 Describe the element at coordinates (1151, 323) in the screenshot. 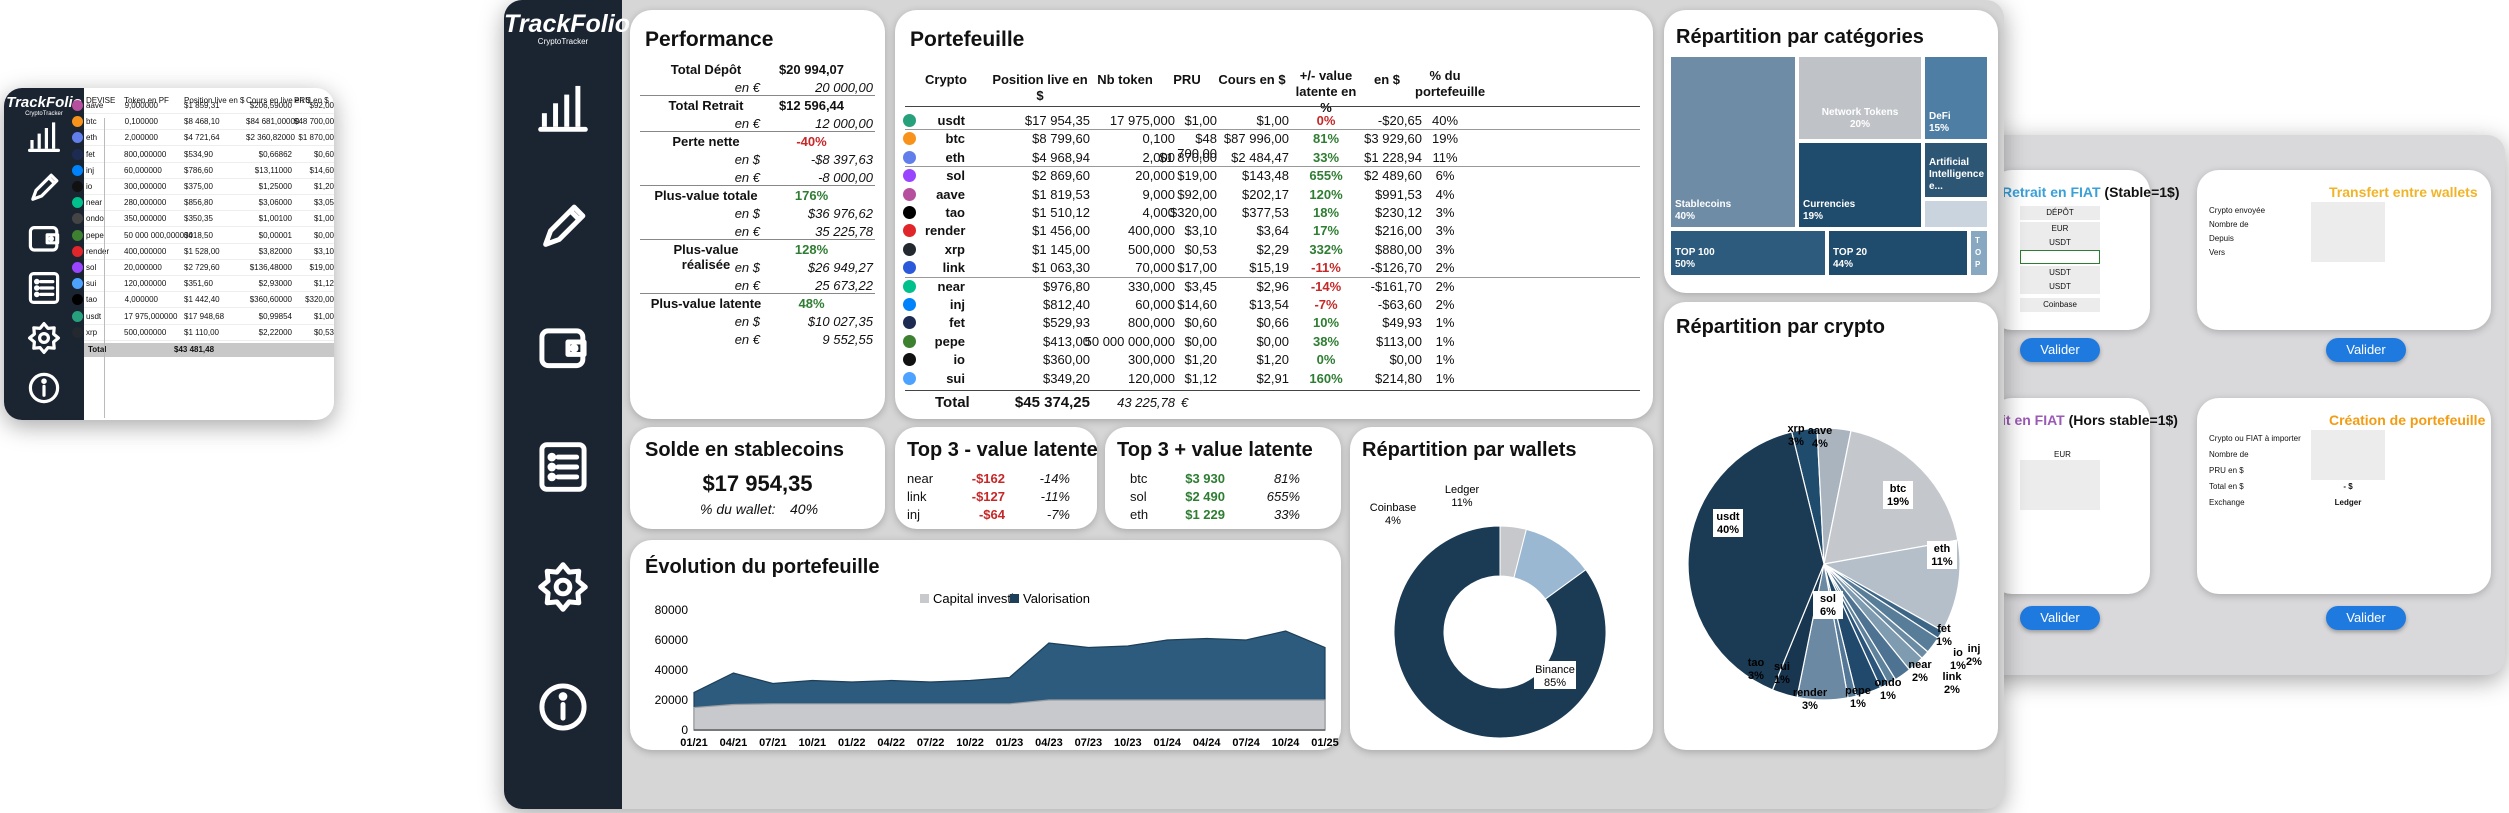

I see `portfolio-nb: 800,000` at that location.